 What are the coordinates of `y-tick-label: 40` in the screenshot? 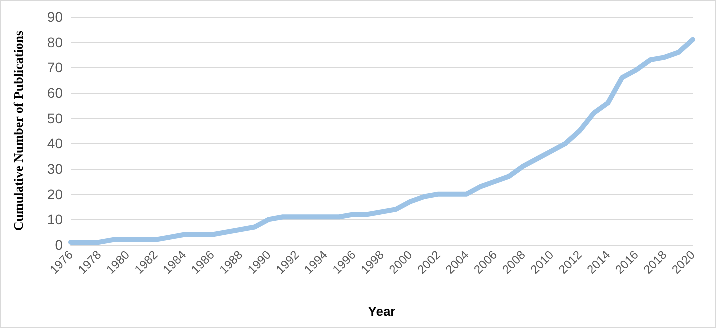 It's located at (55, 144).